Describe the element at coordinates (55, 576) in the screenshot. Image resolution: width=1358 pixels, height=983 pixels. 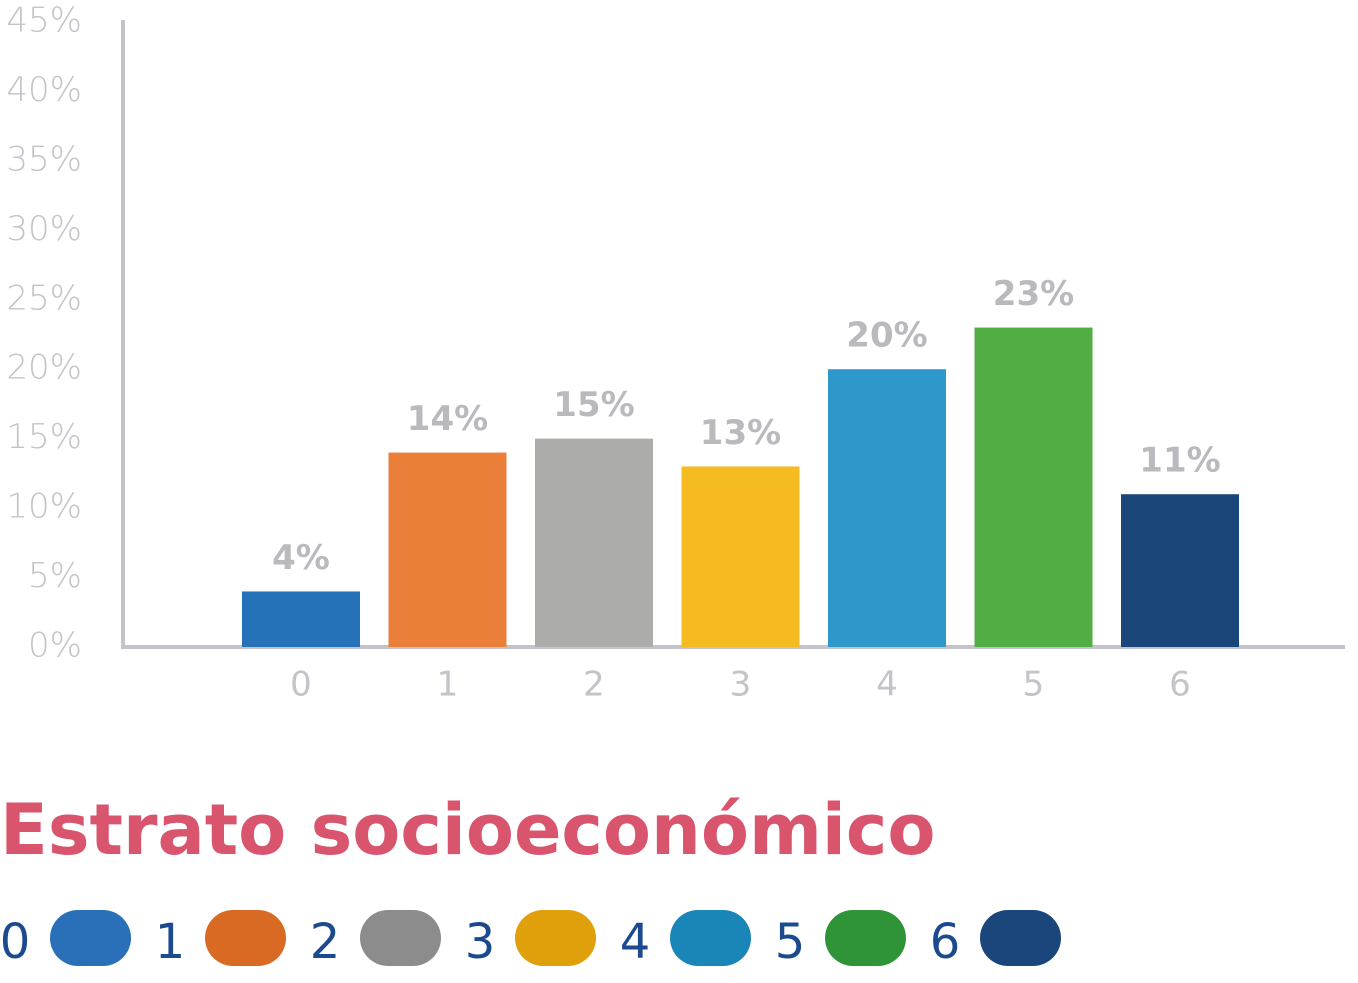
I see `y-tick-label: 5%` at that location.